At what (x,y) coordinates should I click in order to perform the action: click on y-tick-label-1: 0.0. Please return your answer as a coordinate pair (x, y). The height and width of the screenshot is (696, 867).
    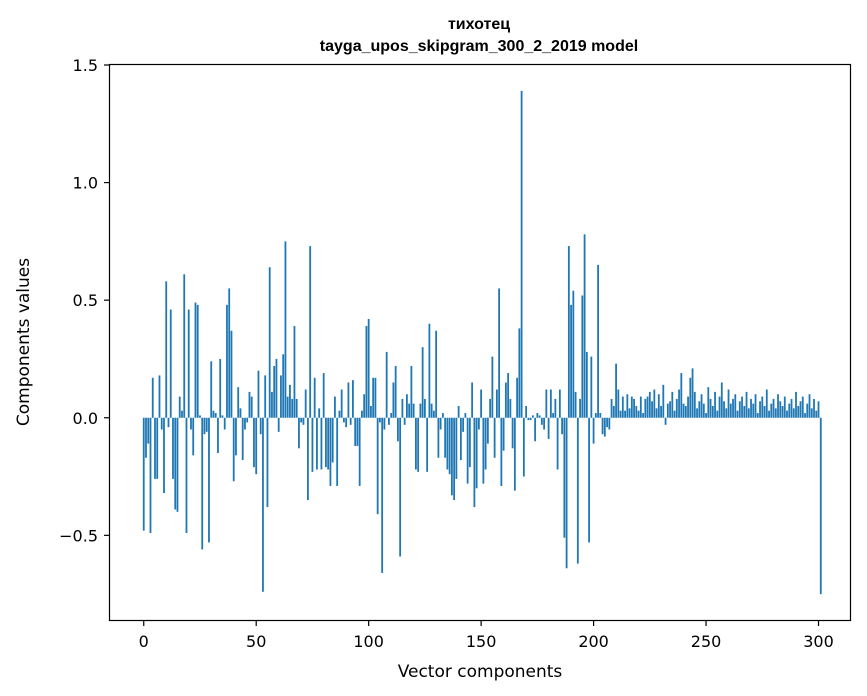
    Looking at the image, I should click on (85, 418).